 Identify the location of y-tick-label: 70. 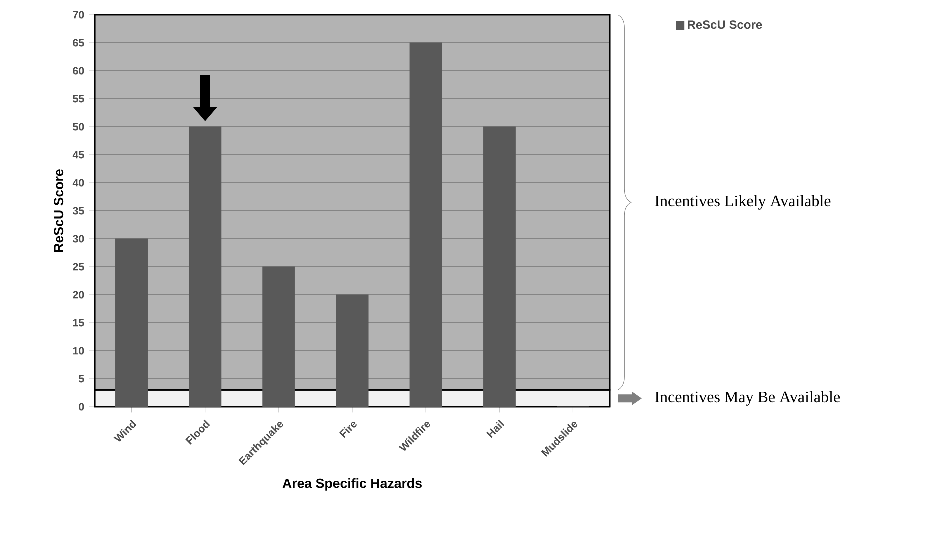
(78, 15).